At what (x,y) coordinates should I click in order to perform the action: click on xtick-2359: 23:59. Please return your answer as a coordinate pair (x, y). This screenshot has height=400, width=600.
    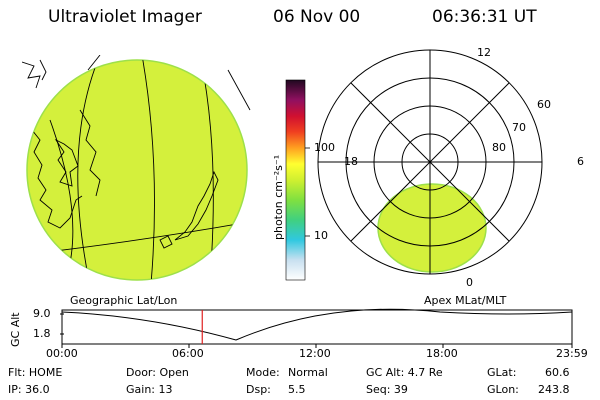
    Looking at the image, I should click on (572, 353).